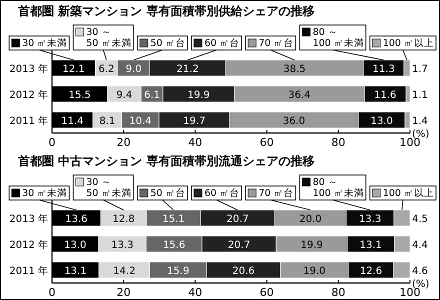  What do you see at coordinates (165, 161) in the screenshot?
I see `chart-title: 首都圏 中古マンション 専有面積帯別流通シェアの推移` at bounding box center [165, 161].